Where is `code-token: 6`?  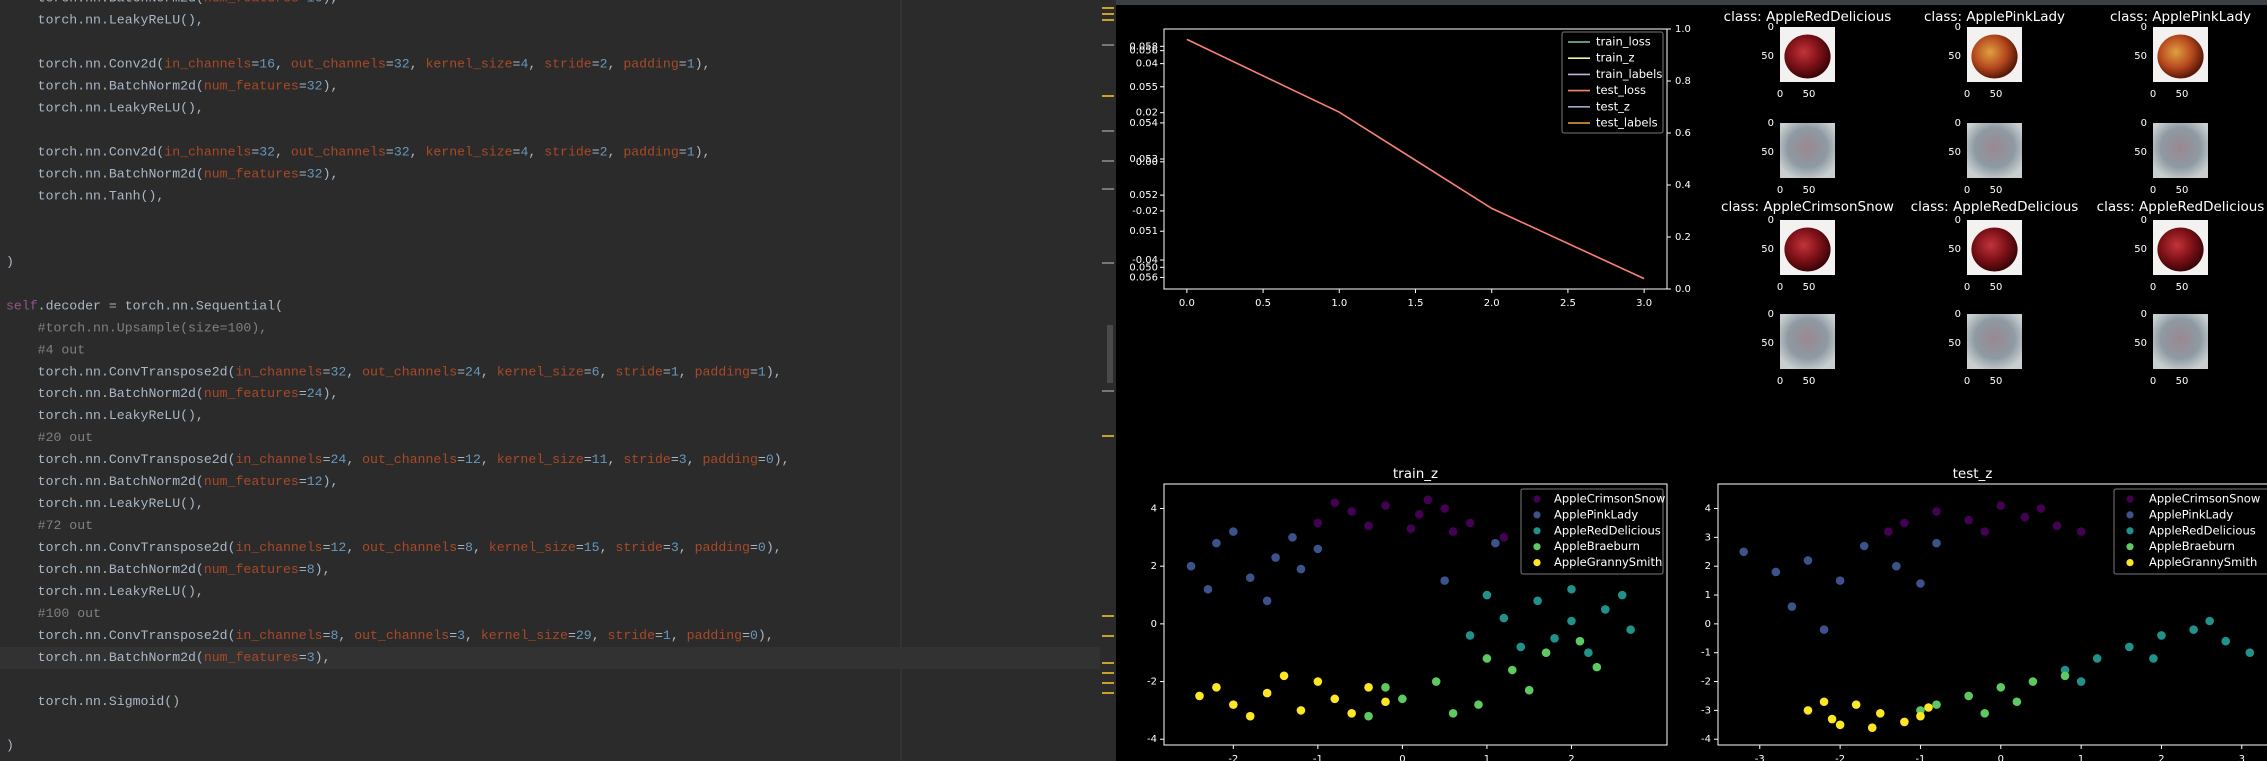 code-token: 6 is located at coordinates (596, 372).